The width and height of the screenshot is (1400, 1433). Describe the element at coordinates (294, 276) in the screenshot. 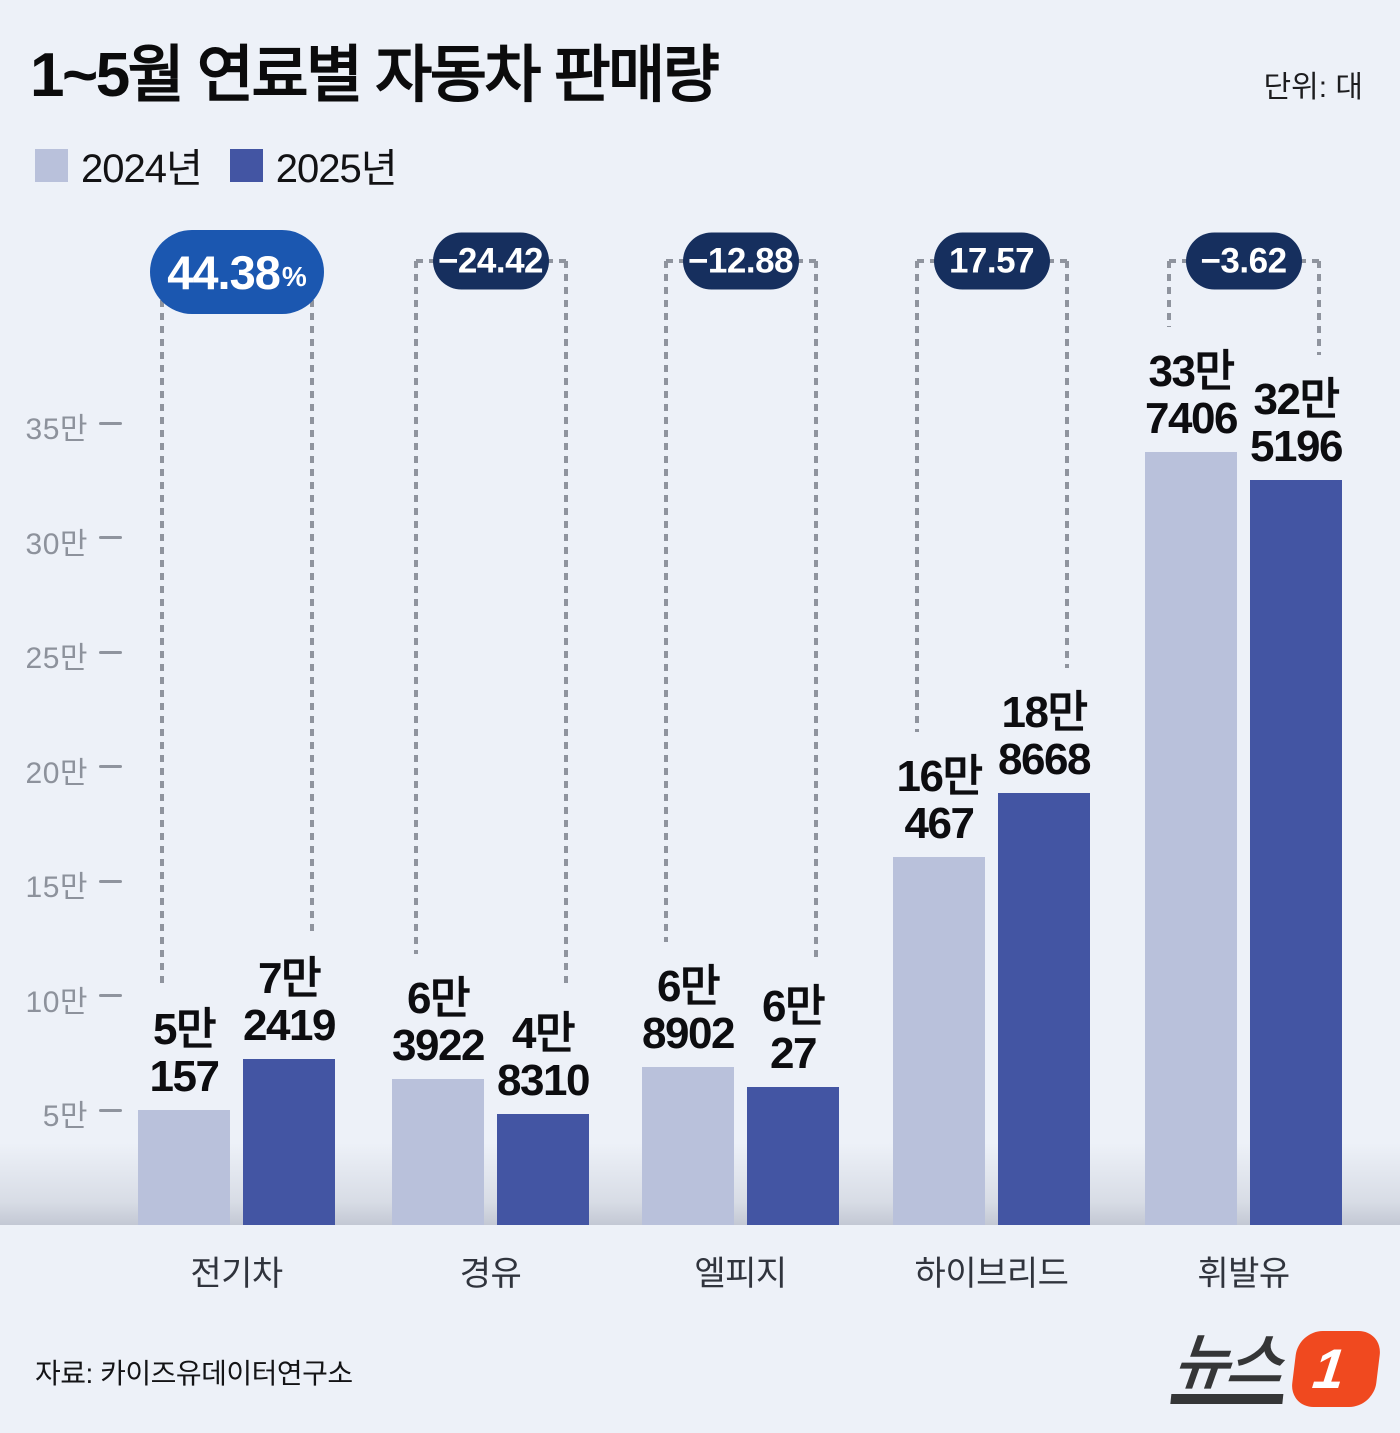

I see `pct-change-suffix: %` at that location.